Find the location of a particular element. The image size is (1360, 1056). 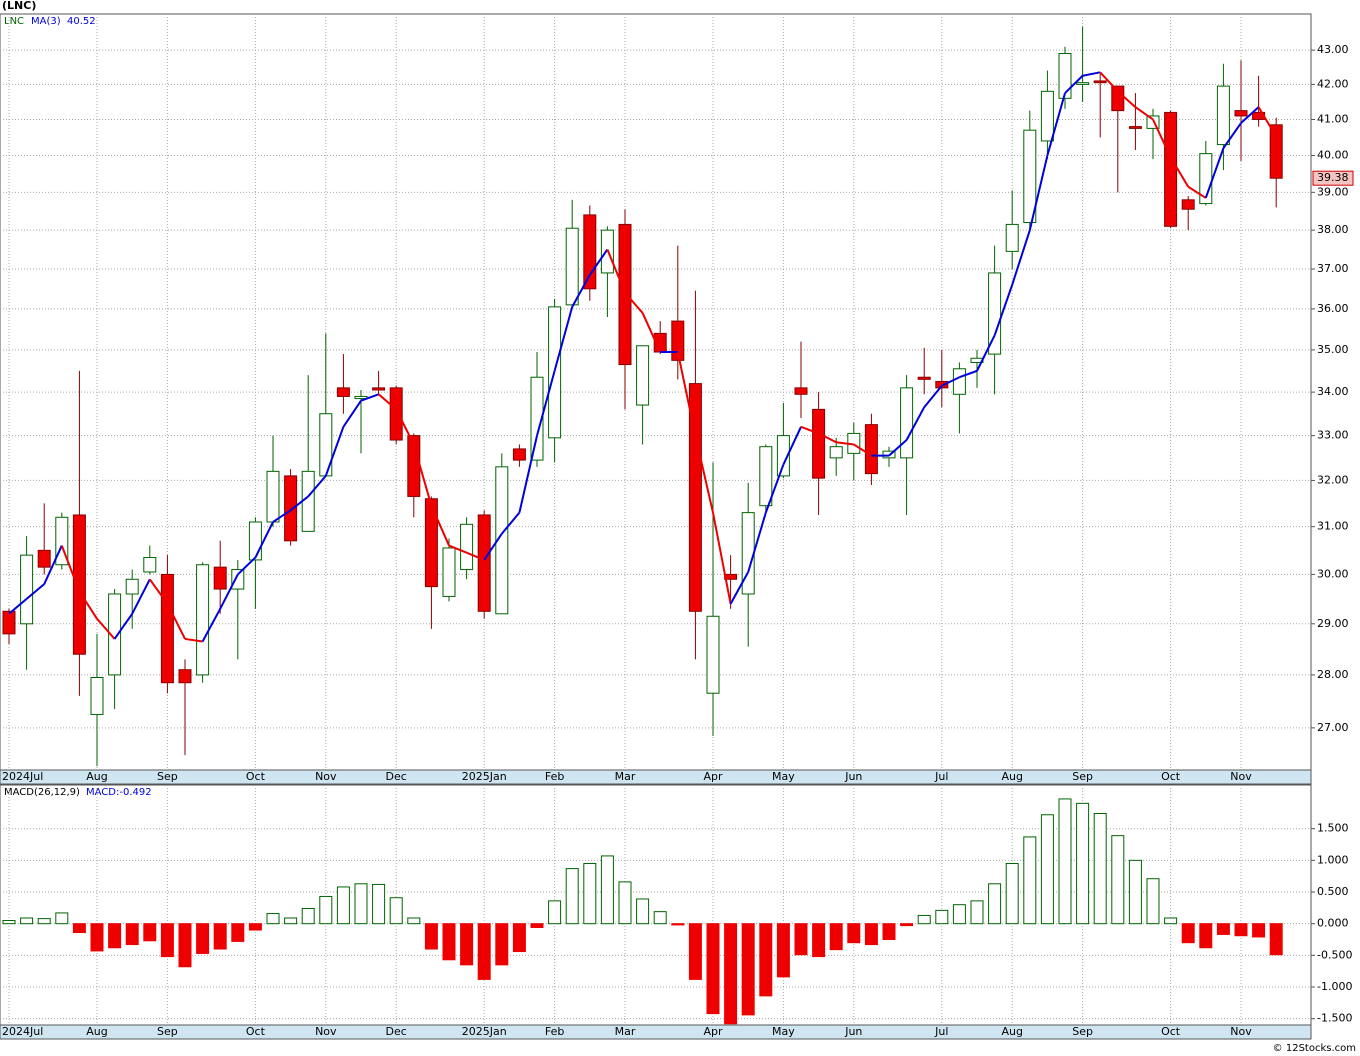

y-tick-label: -1.500 is located at coordinates (1334, 1018).